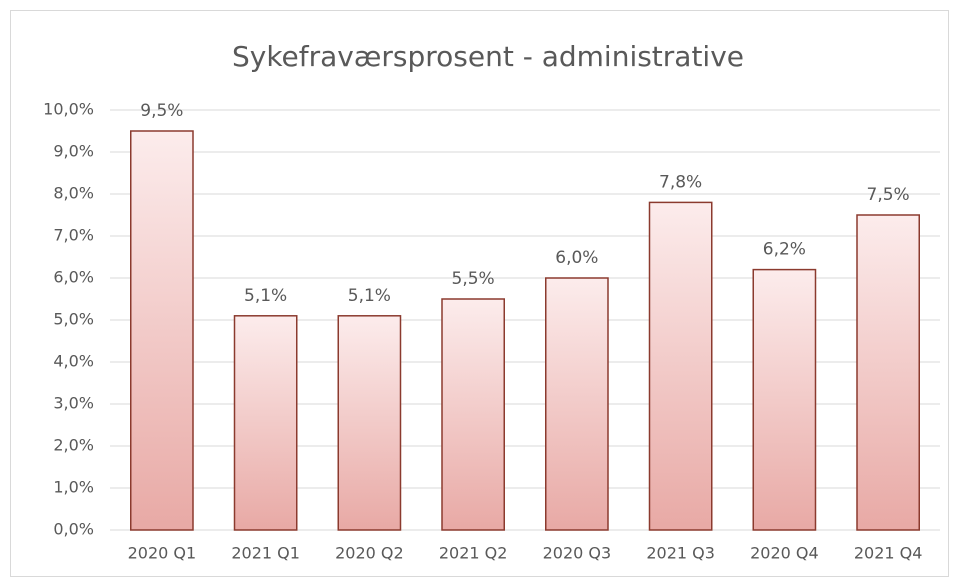 The width and height of the screenshot is (959, 581). I want to click on y-tick-label: 0,0%, so click(73, 529).